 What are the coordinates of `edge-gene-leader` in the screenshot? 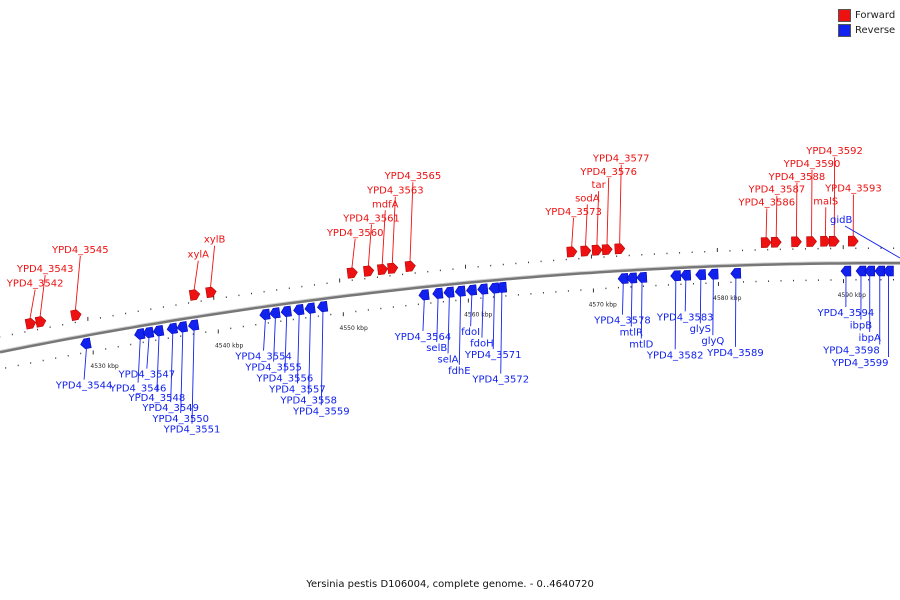 It's located at (872, 242).